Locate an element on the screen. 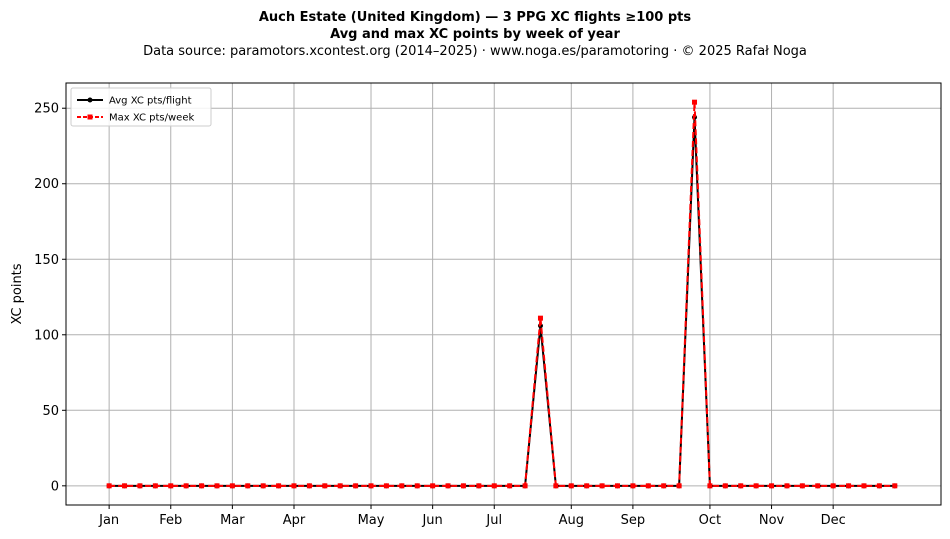  legend-label: Avg XC pts/flight is located at coordinates (150, 101).